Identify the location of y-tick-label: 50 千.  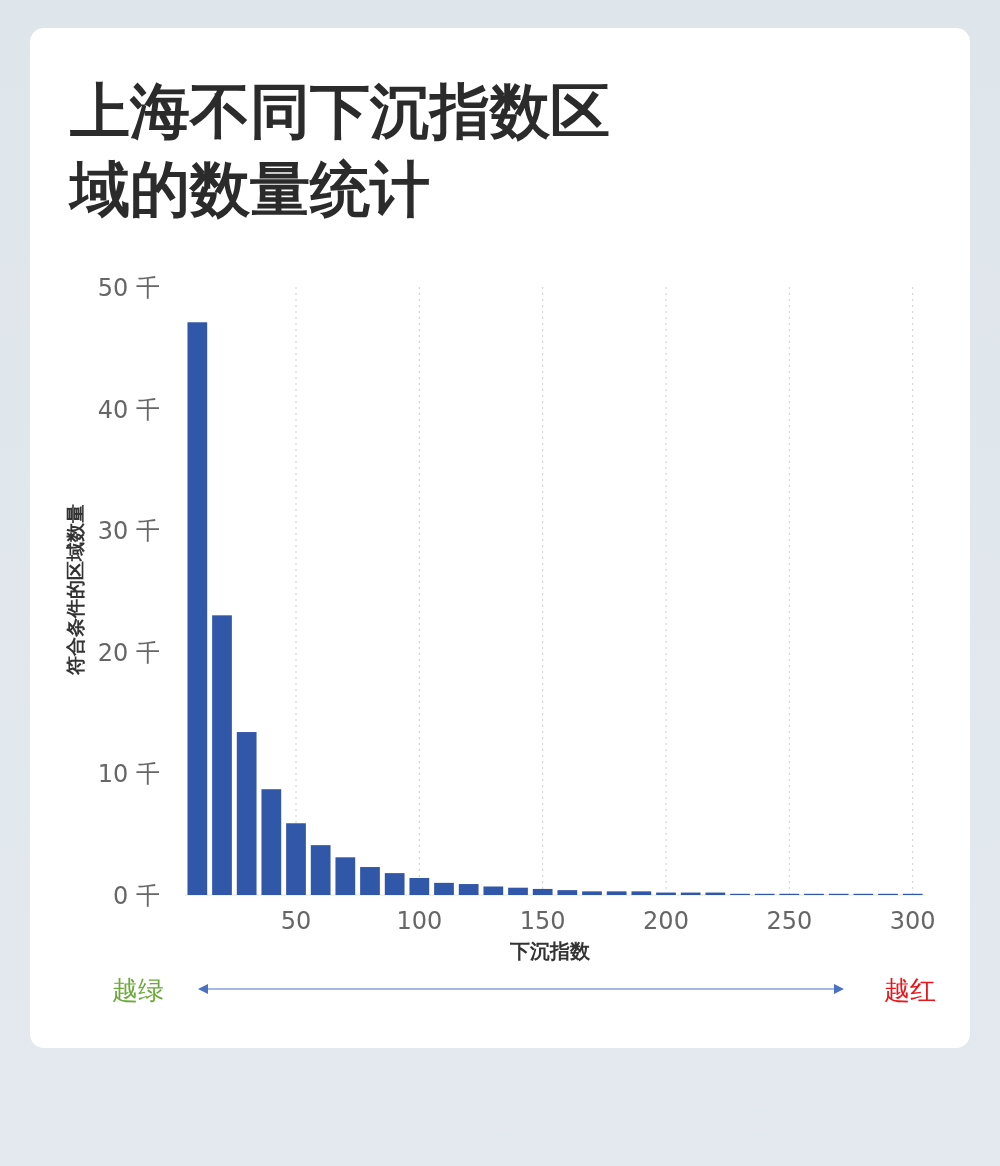
(128, 288).